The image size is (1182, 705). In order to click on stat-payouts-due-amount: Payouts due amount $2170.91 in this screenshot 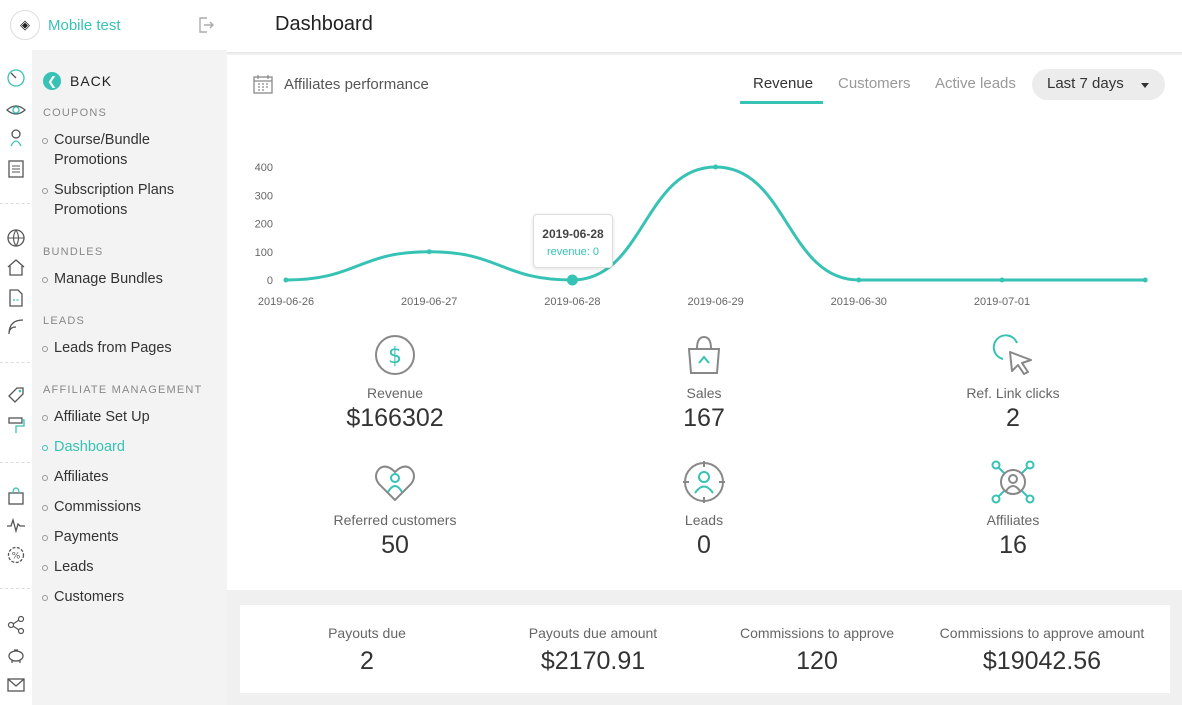, I will do `click(593, 650)`.